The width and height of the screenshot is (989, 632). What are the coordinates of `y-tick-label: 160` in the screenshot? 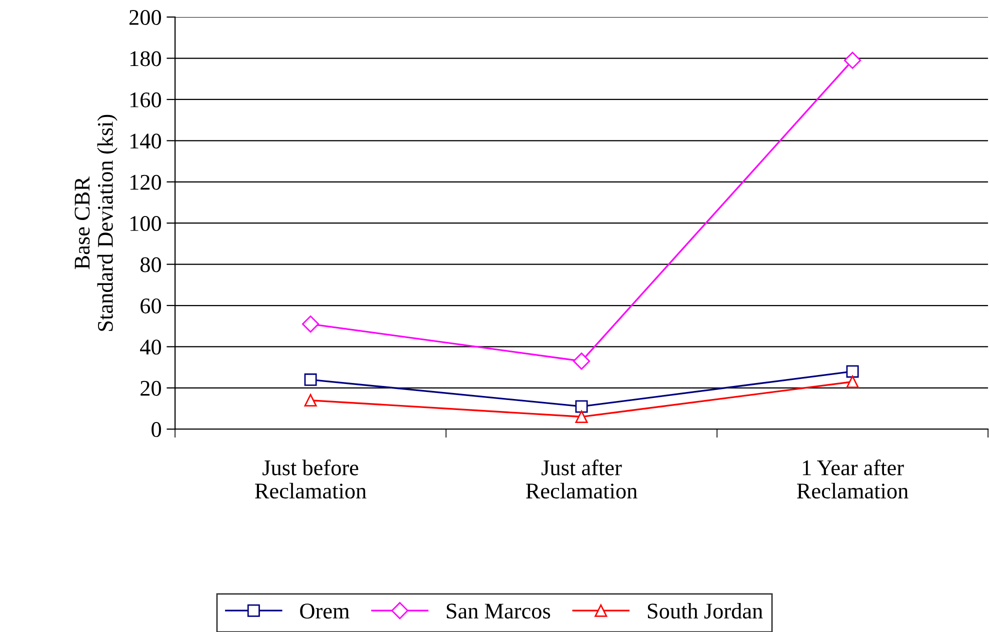 It's located at (146, 100).